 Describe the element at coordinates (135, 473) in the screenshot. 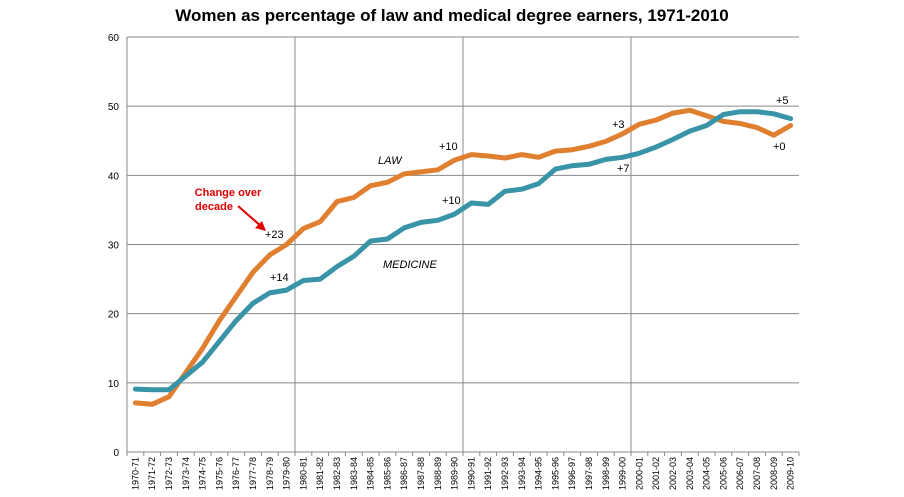

I see `x-tick-label: 1970-71` at that location.